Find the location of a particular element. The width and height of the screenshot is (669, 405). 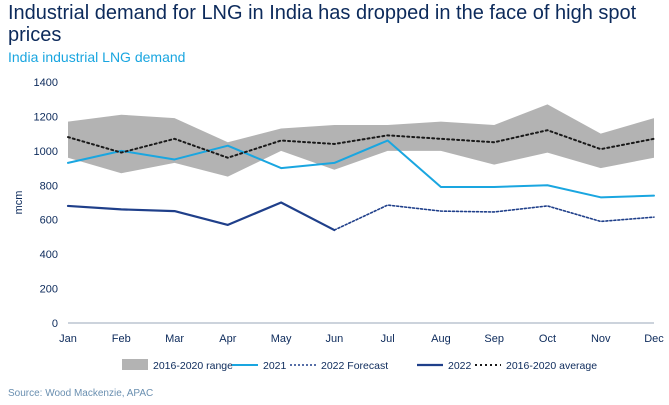

x-tick-label: Feb is located at coordinates (121, 339).